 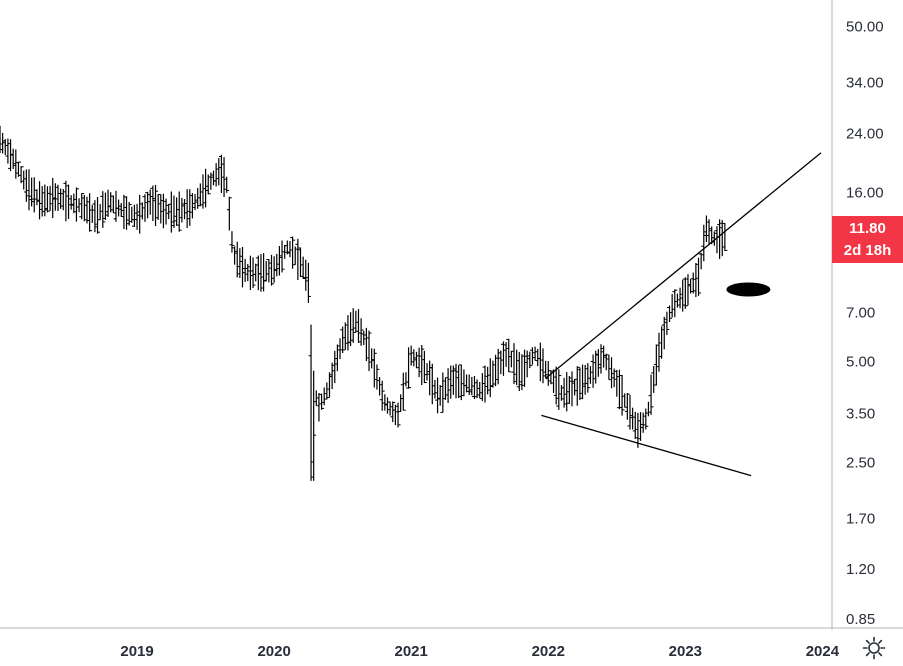 What do you see at coordinates (860, 619) in the screenshot?
I see `y-tick-label: 0.85` at bounding box center [860, 619].